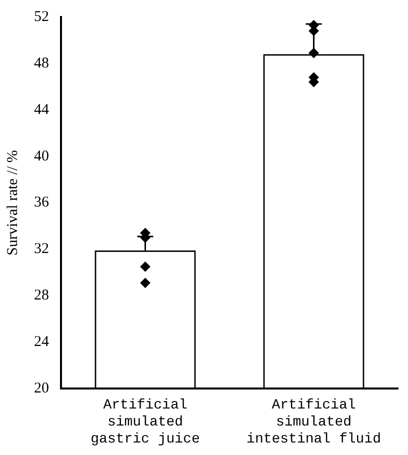 The height and width of the screenshot is (455, 408). Describe the element at coordinates (41, 388) in the screenshot. I see `y-tick-label: 20` at that location.